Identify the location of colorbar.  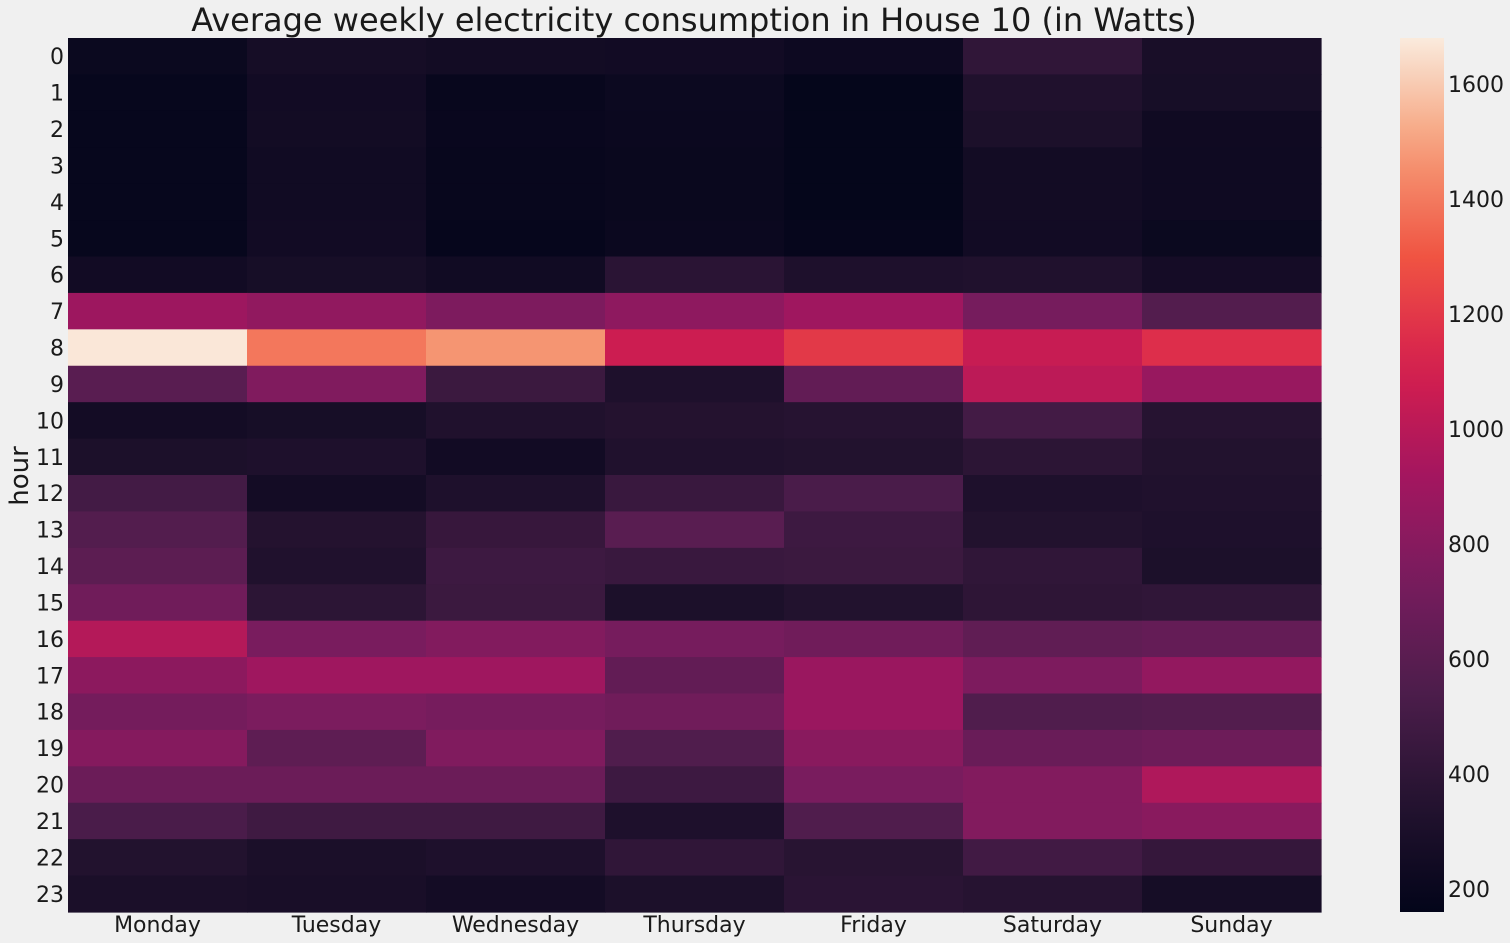
(1422, 475).